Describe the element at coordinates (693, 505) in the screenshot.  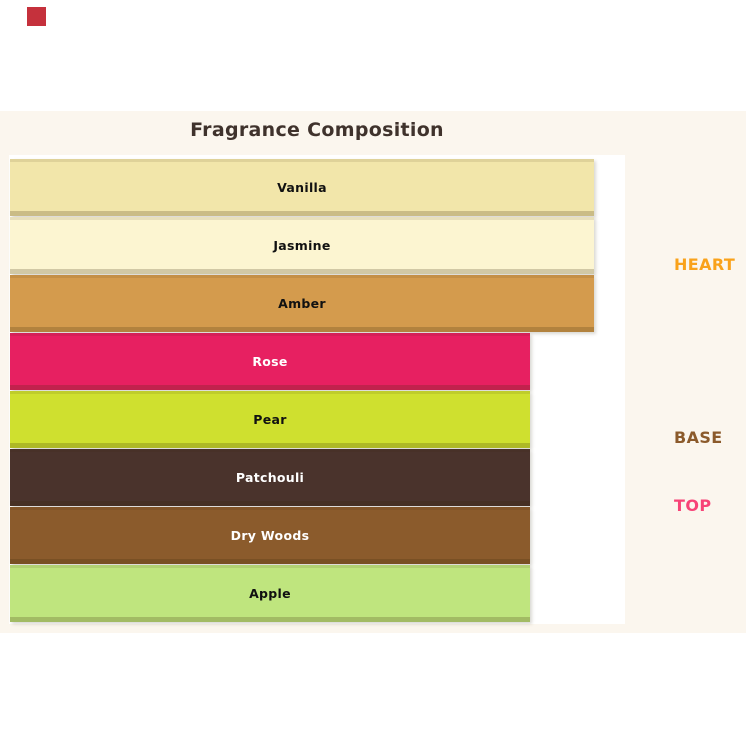
I see `group-label-top: TOP` at that location.